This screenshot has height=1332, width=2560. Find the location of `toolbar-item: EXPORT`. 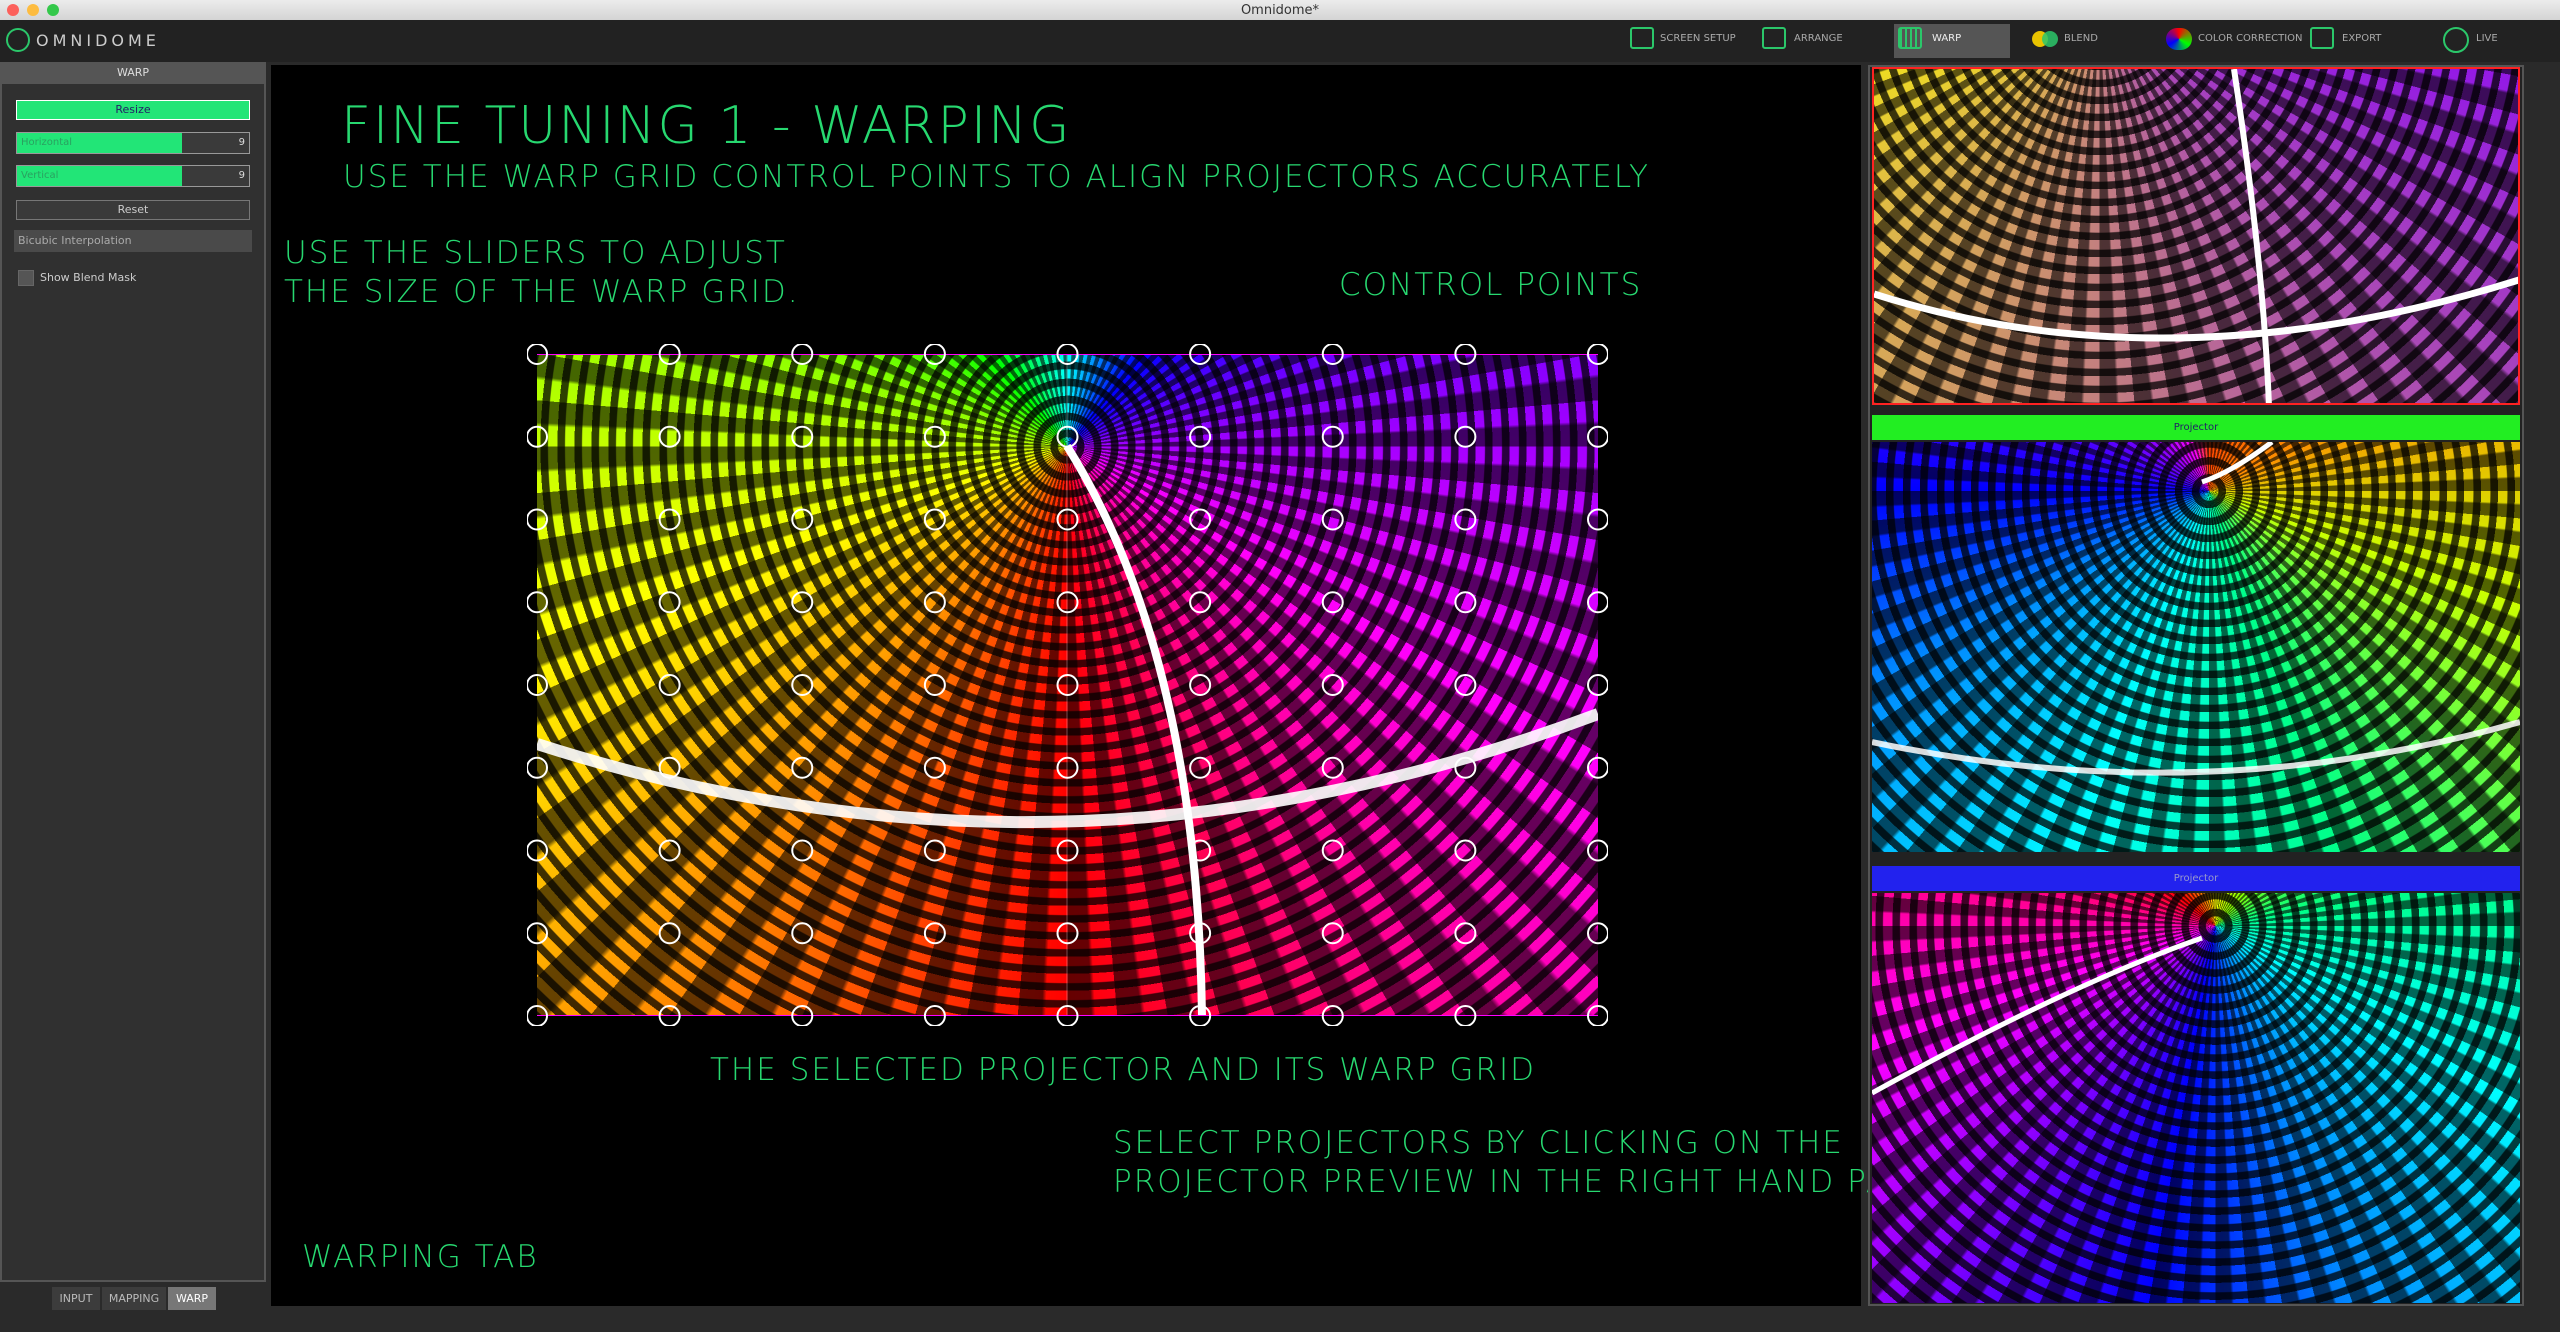

toolbar-item: EXPORT is located at coordinates (2362, 38).